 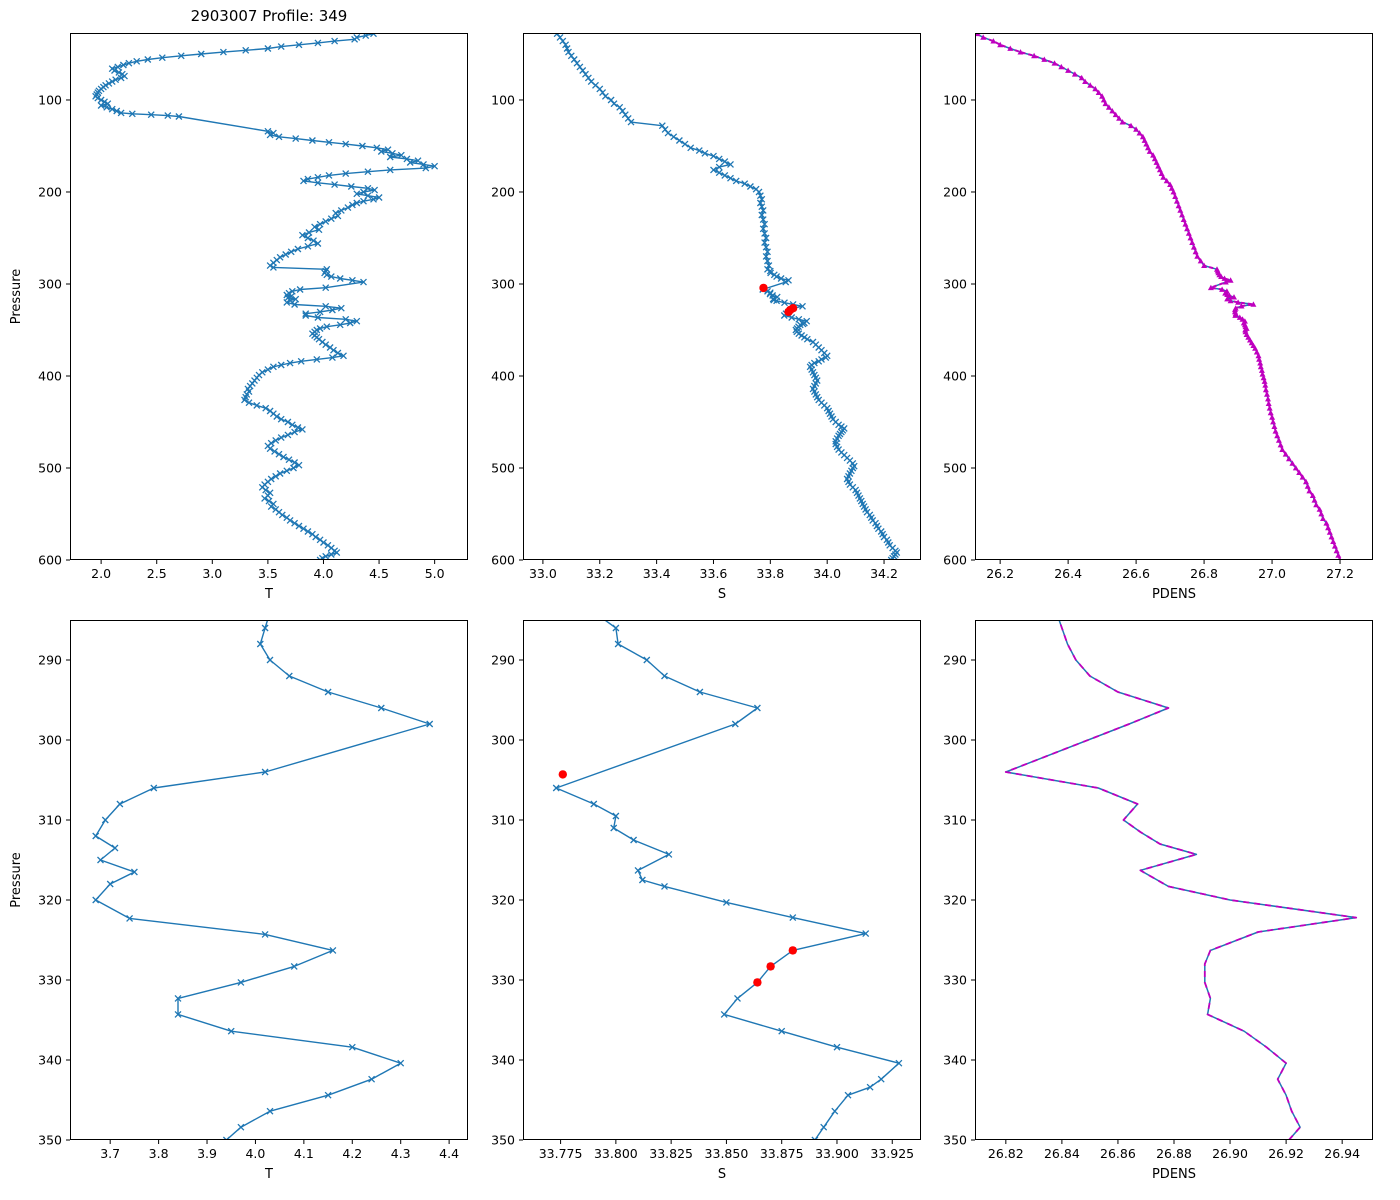 What do you see at coordinates (401, 1153) in the screenshot?
I see `x-tick-label: 4.3` at bounding box center [401, 1153].